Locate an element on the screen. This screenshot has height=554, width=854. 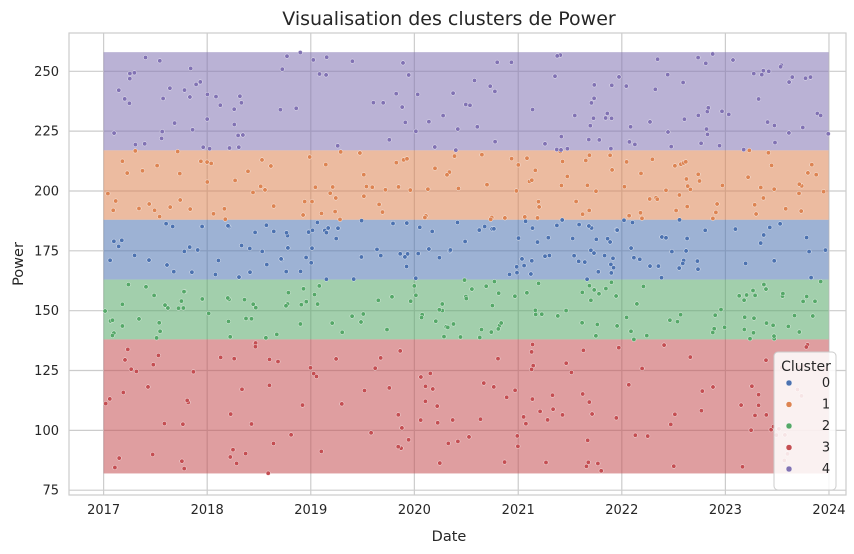
x-tick-label: 2023 is located at coordinates (725, 510).